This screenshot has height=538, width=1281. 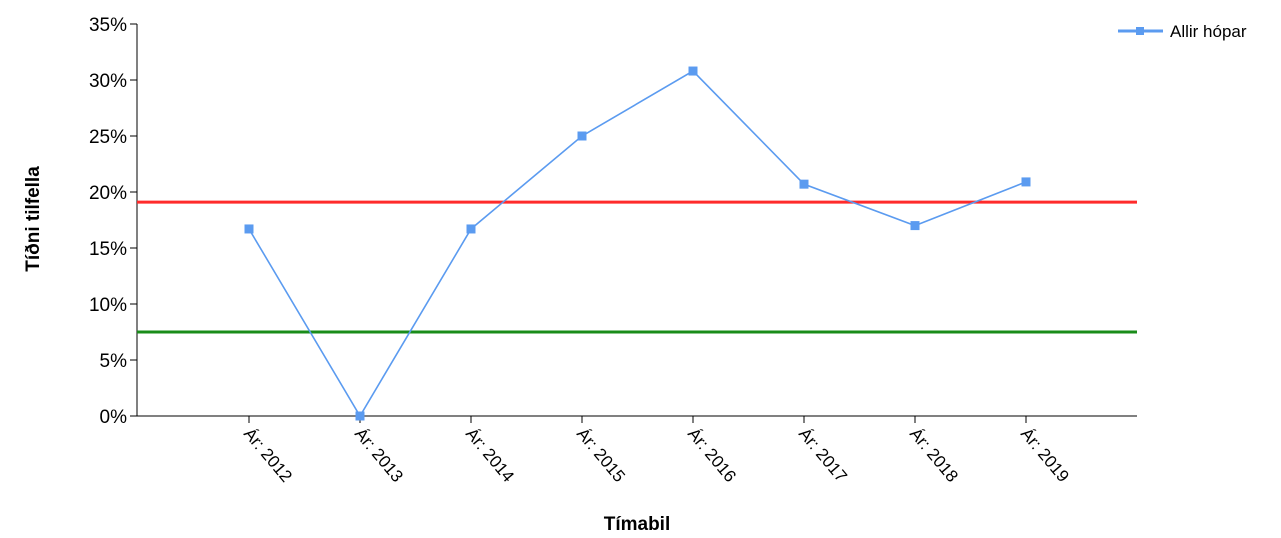 What do you see at coordinates (601, 454) in the screenshot?
I see `x-tick-label: Ár: 2015` at bounding box center [601, 454].